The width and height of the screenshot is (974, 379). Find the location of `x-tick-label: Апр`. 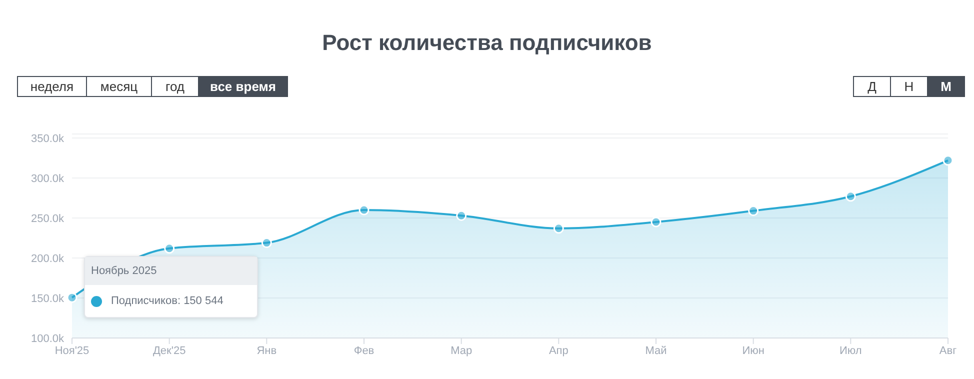

x-tick-label: Апр is located at coordinates (558, 350).